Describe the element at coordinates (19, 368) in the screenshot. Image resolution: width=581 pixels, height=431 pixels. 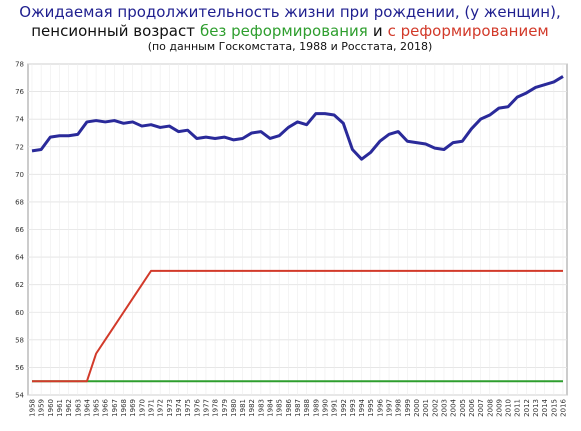
I see `y-tick-label: 56` at that location.